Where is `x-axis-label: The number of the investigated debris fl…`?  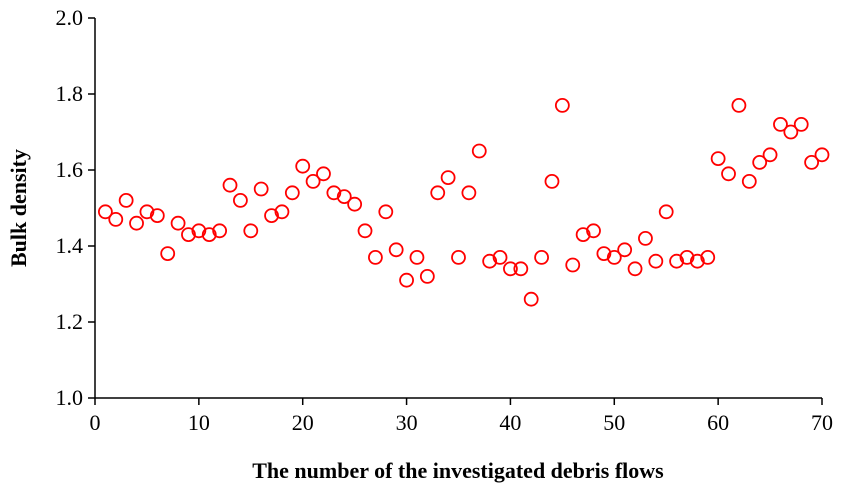 x-axis-label: The number of the investigated debris fl… is located at coordinates (458, 470).